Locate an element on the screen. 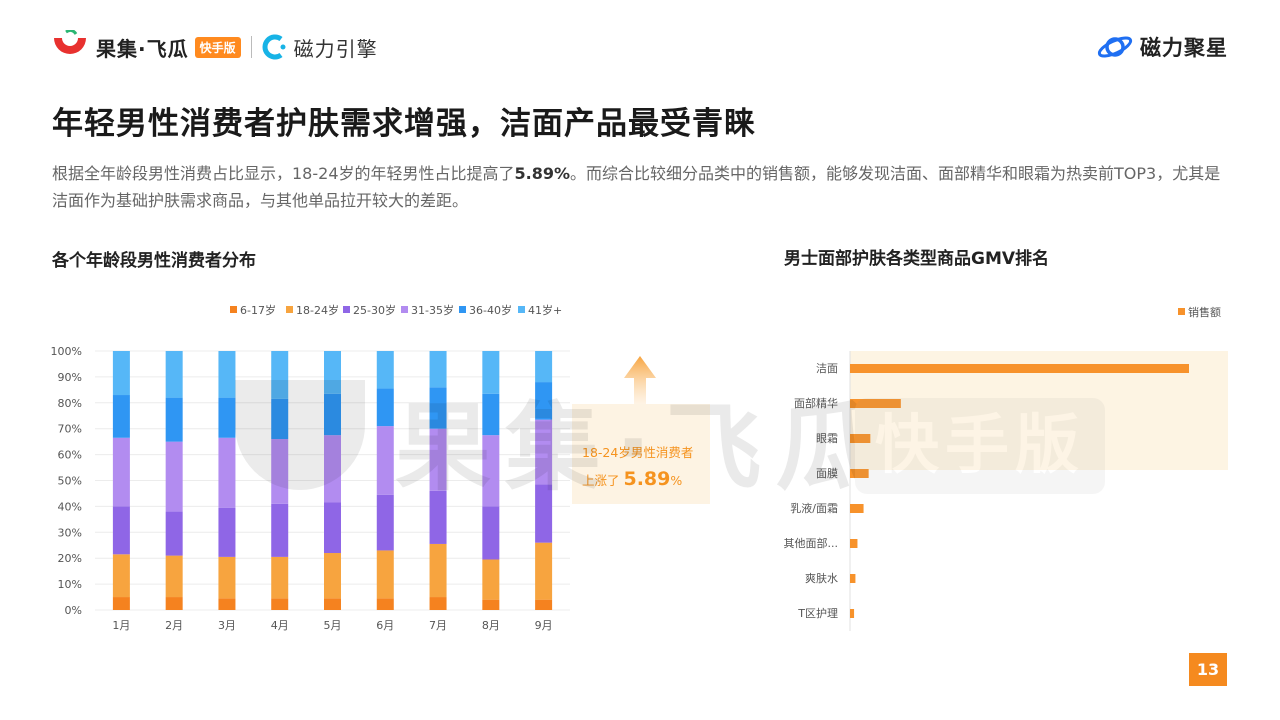 This screenshot has height=720, width=1280. brand-name: 果集·飞瓜 is located at coordinates (142, 48).